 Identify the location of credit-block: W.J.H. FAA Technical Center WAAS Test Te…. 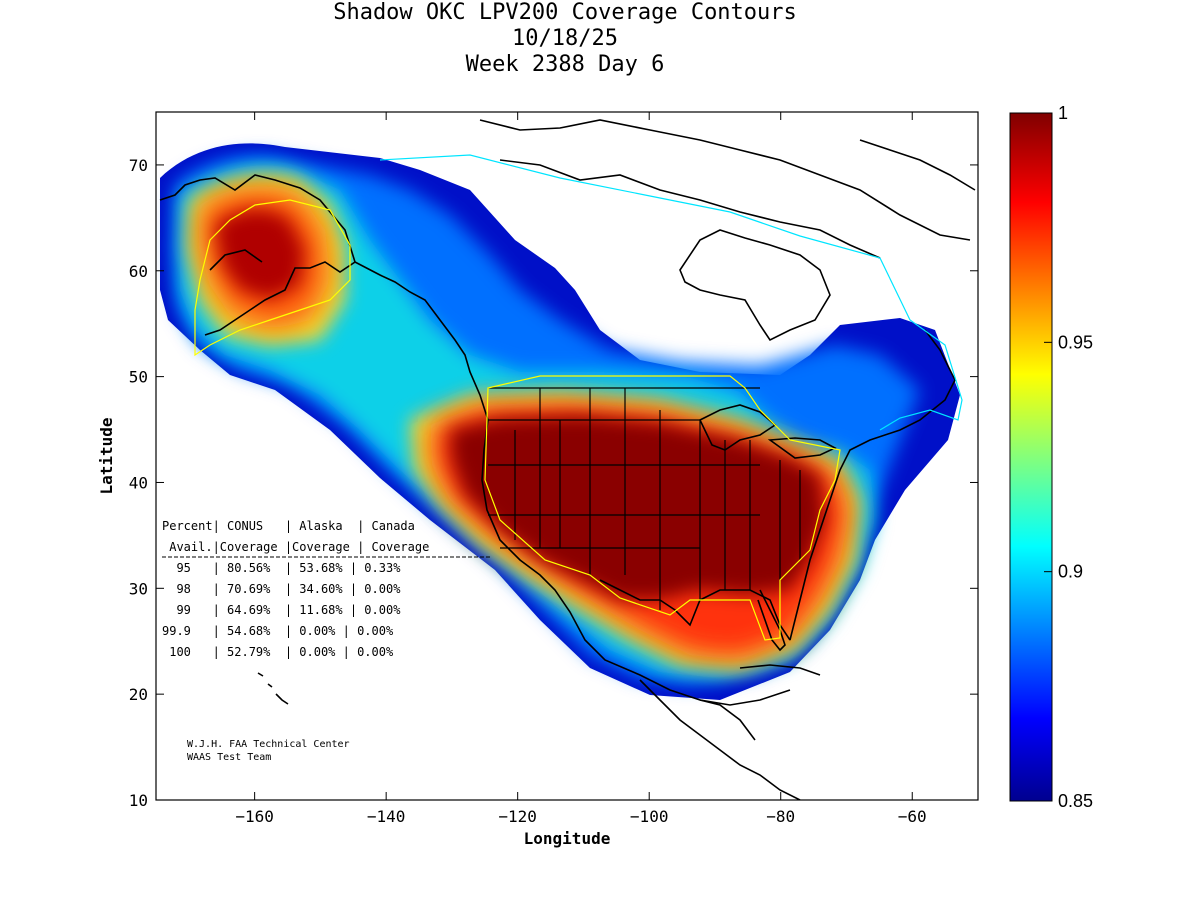
(268, 751).